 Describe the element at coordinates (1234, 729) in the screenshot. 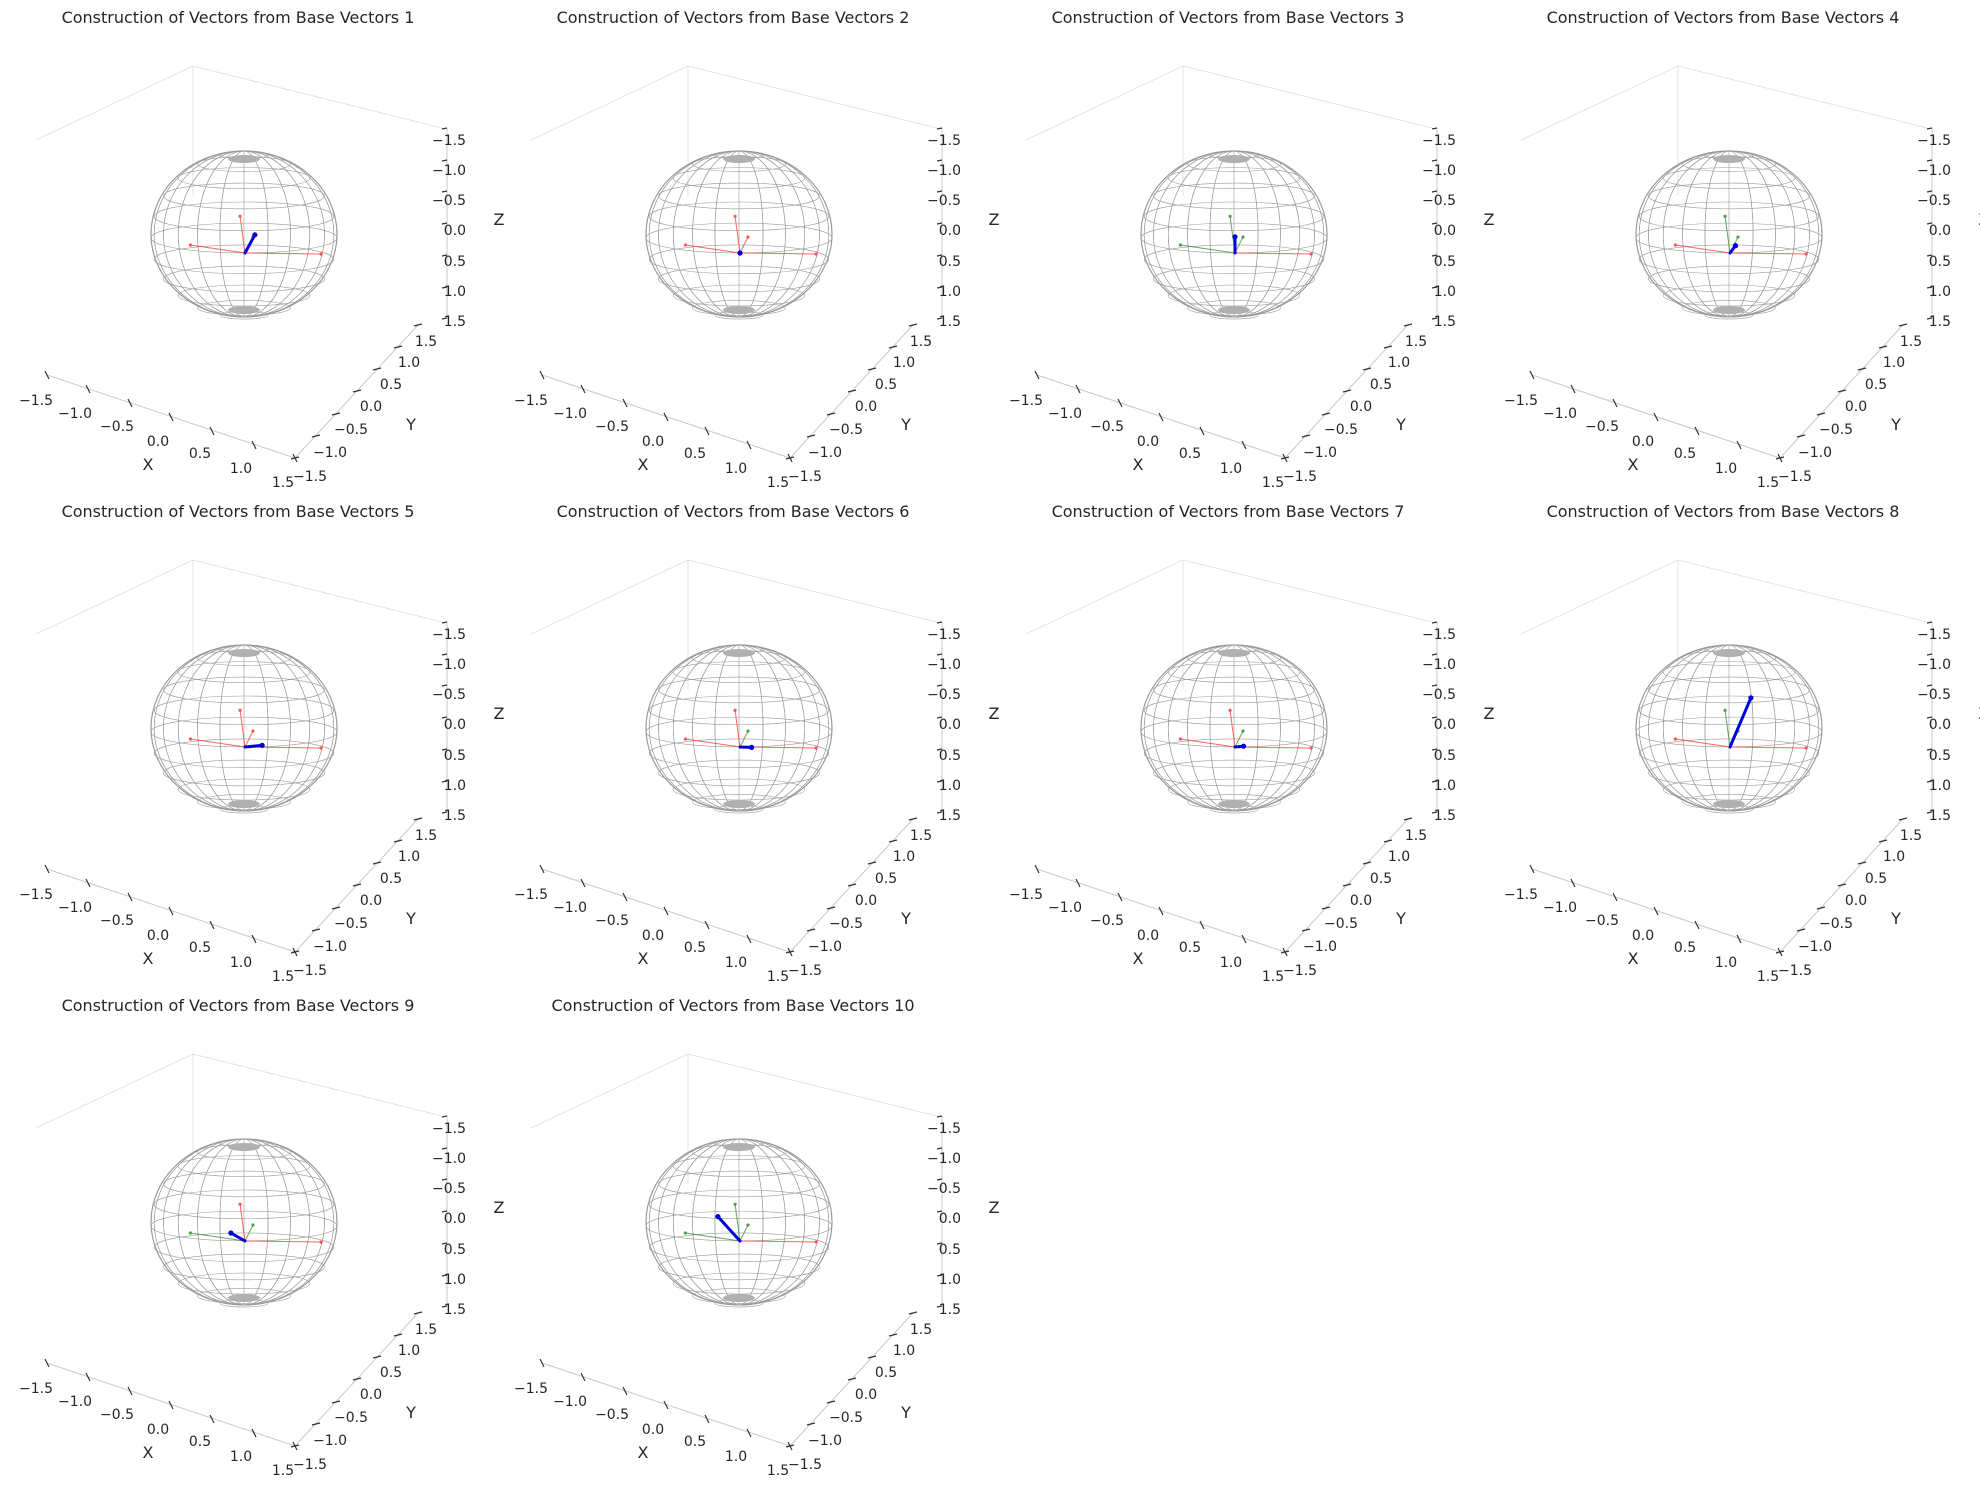

I see `wireframe-sphere` at that location.